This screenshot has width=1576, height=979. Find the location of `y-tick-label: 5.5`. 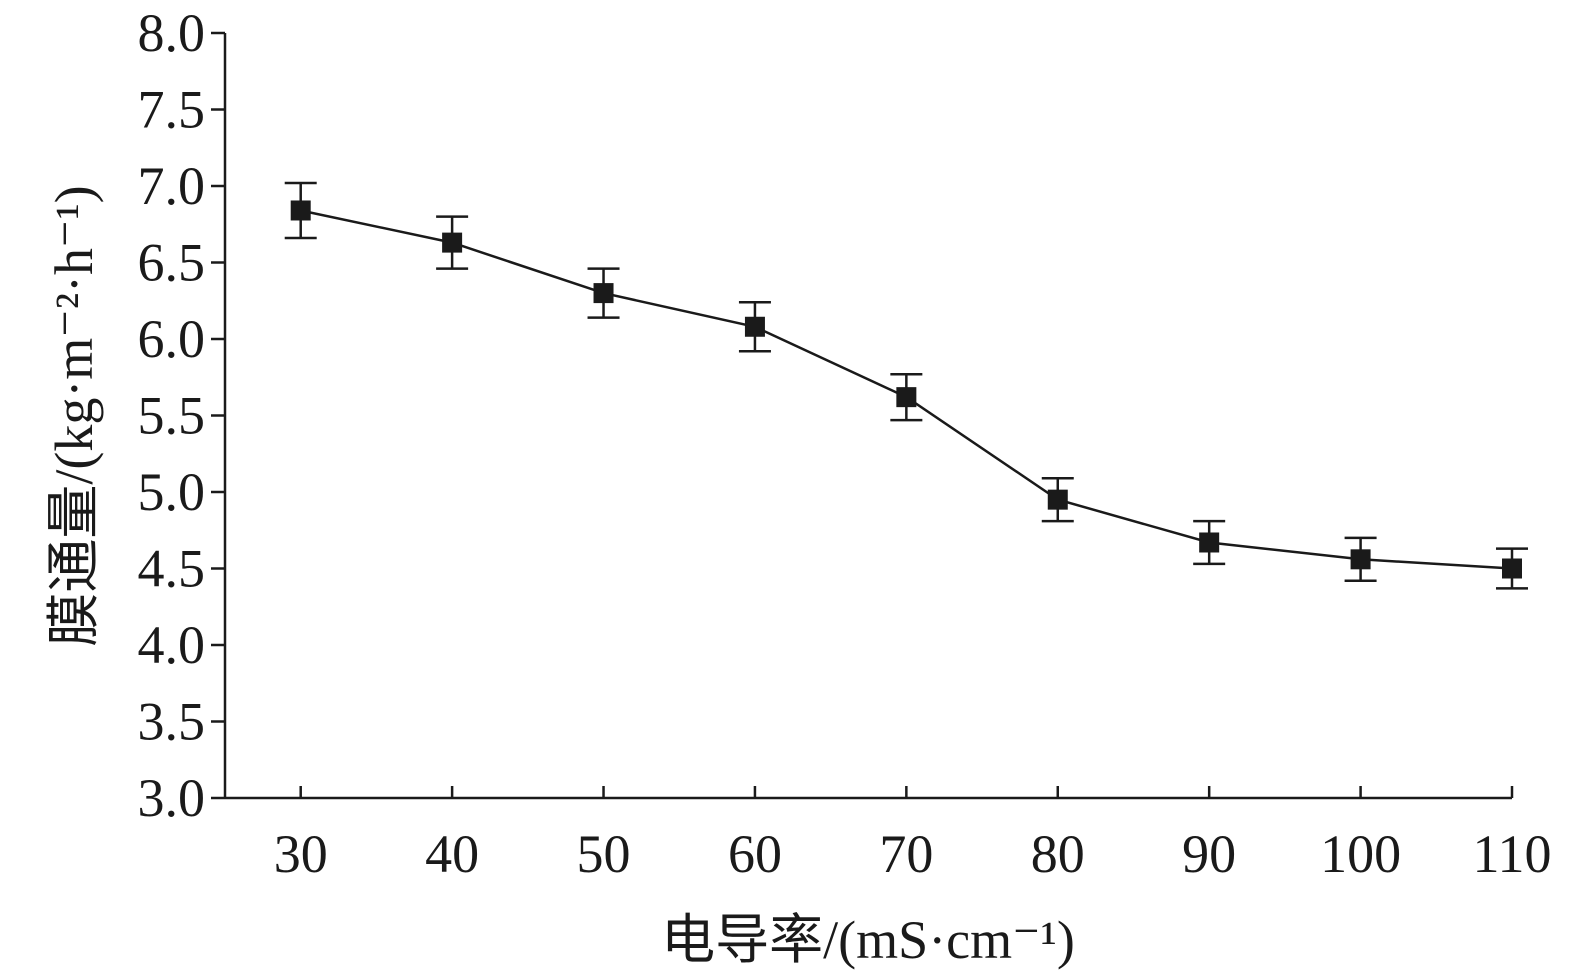

y-tick-label: 5.5 is located at coordinates (172, 416).